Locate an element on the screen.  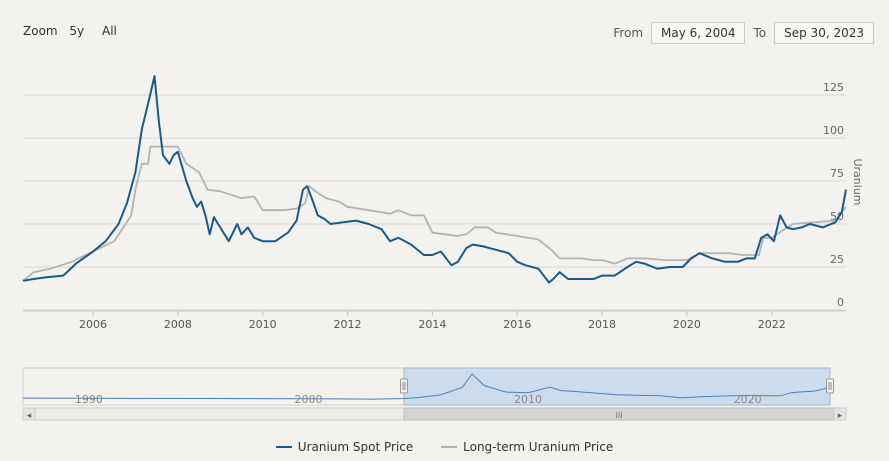
legend-item-longterm-price: Long-term Uranium Price is located at coordinates (527, 447).